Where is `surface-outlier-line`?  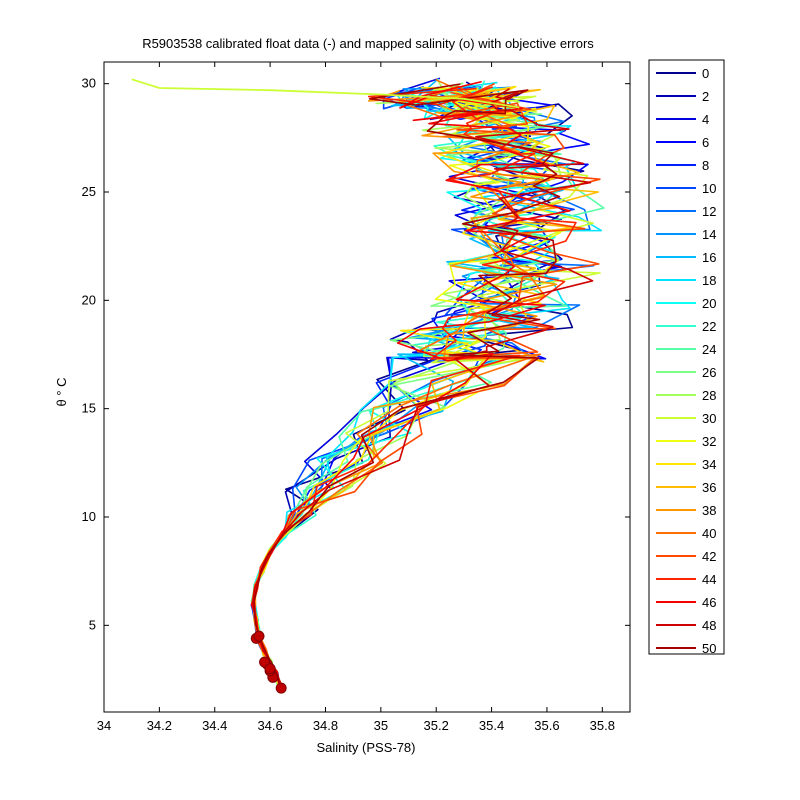
surface-outlier-line is located at coordinates (325, 93).